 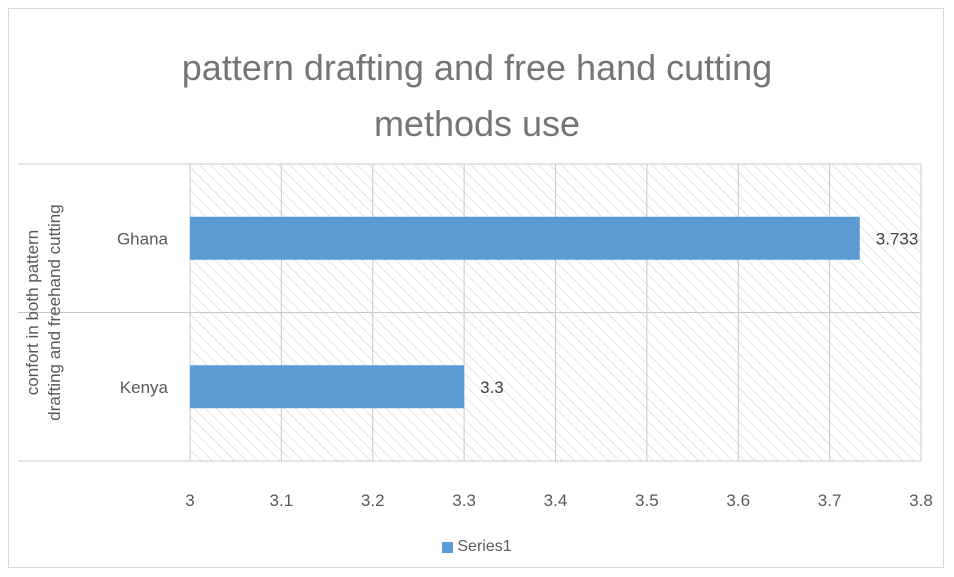 What do you see at coordinates (738, 500) in the screenshot?
I see `x-tick-label: 3.6` at bounding box center [738, 500].